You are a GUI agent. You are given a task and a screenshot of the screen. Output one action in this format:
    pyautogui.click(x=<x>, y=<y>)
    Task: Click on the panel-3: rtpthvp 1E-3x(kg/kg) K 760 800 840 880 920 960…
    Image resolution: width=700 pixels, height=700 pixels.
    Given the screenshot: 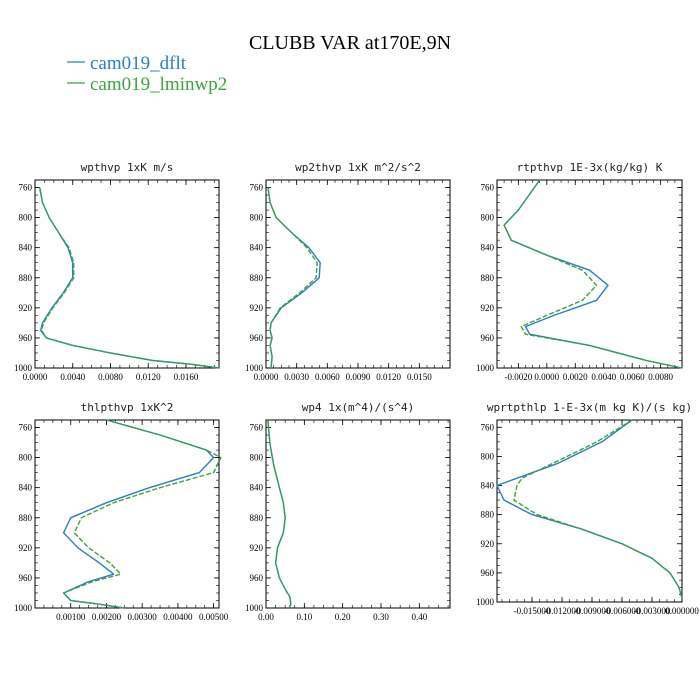 What is the action you would take?
    pyautogui.click(x=579, y=271)
    